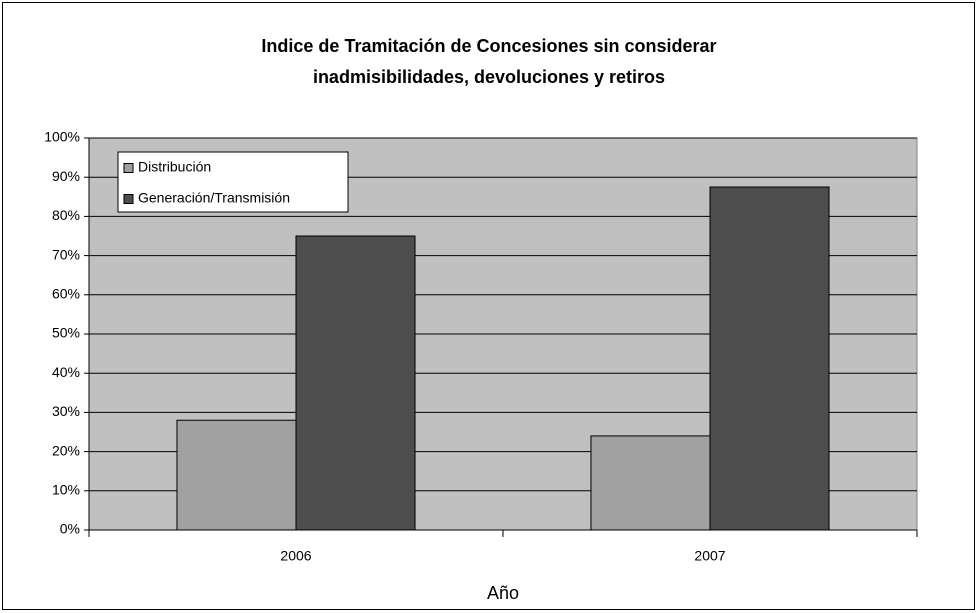 Image resolution: width=978 pixels, height=613 pixels. I want to click on x-axis-label: Año, so click(503, 593).